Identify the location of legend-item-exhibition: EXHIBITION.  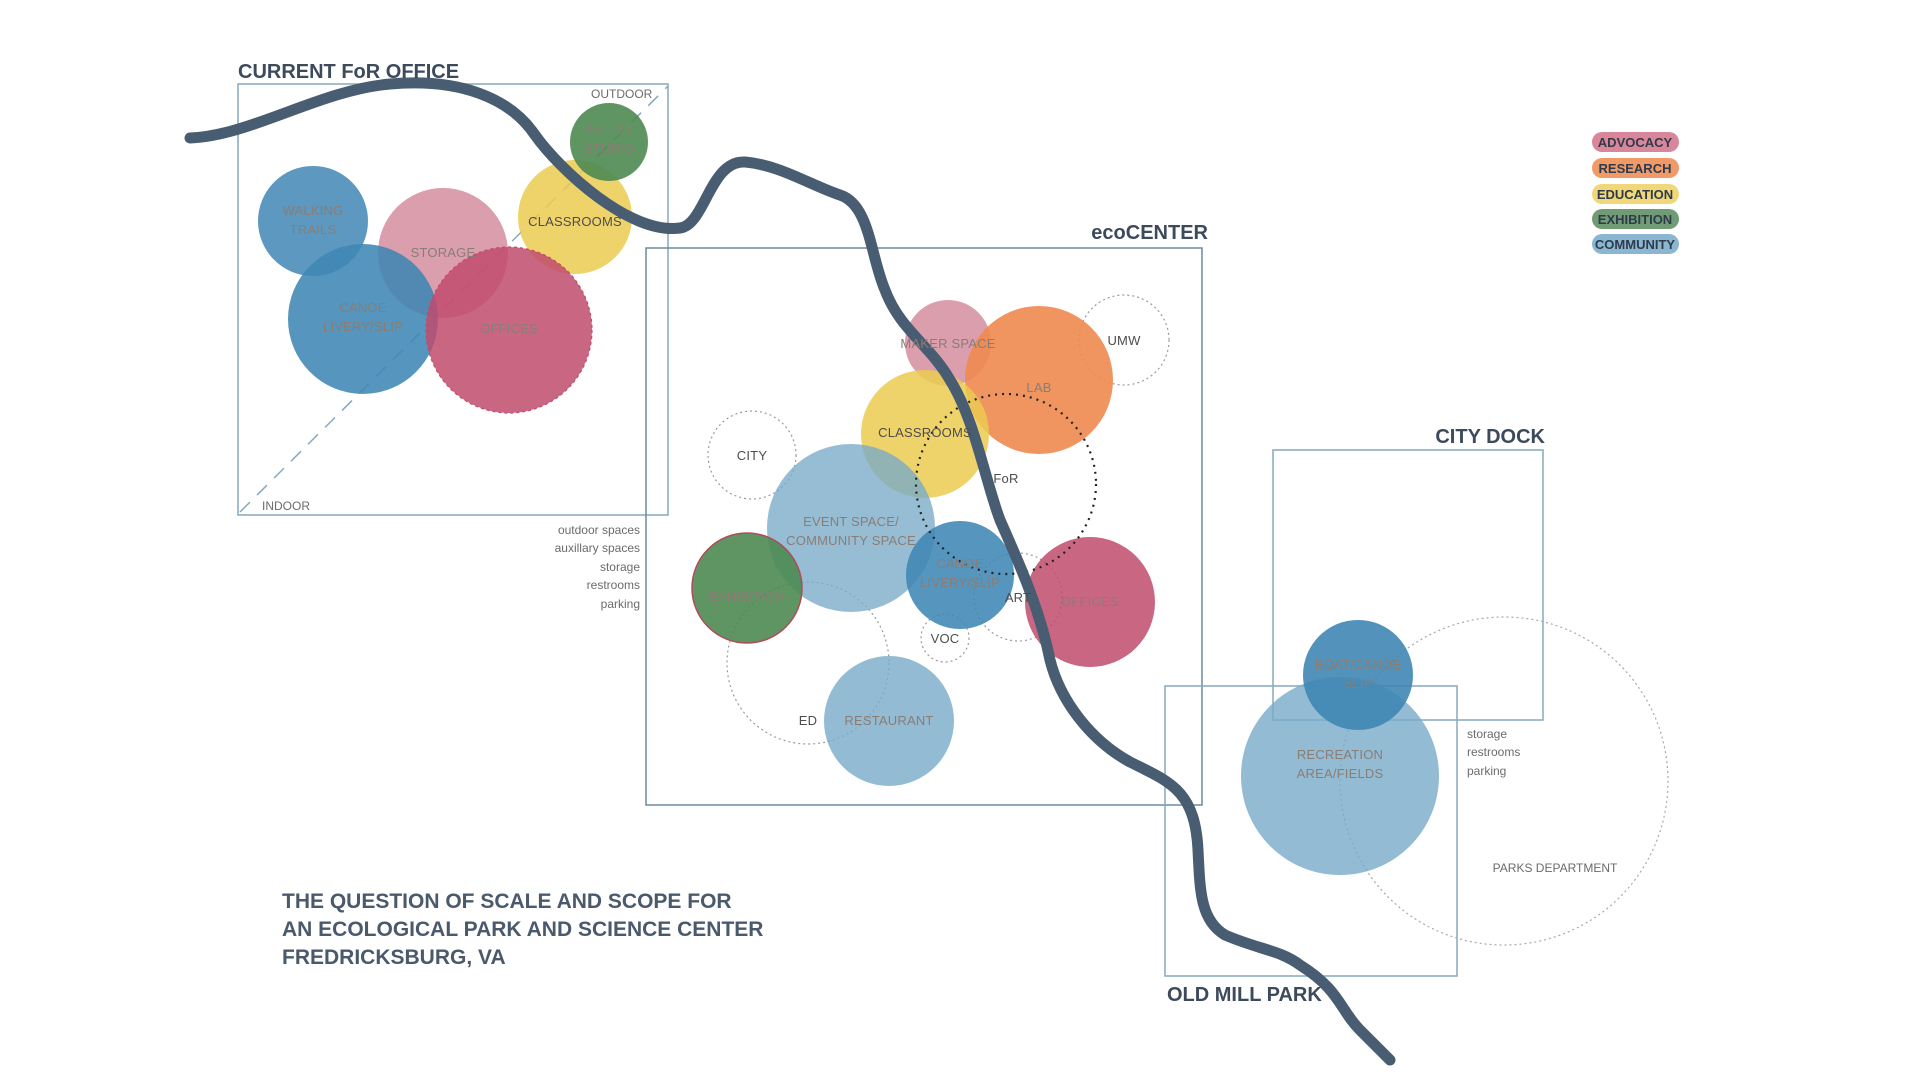
(1635, 219).